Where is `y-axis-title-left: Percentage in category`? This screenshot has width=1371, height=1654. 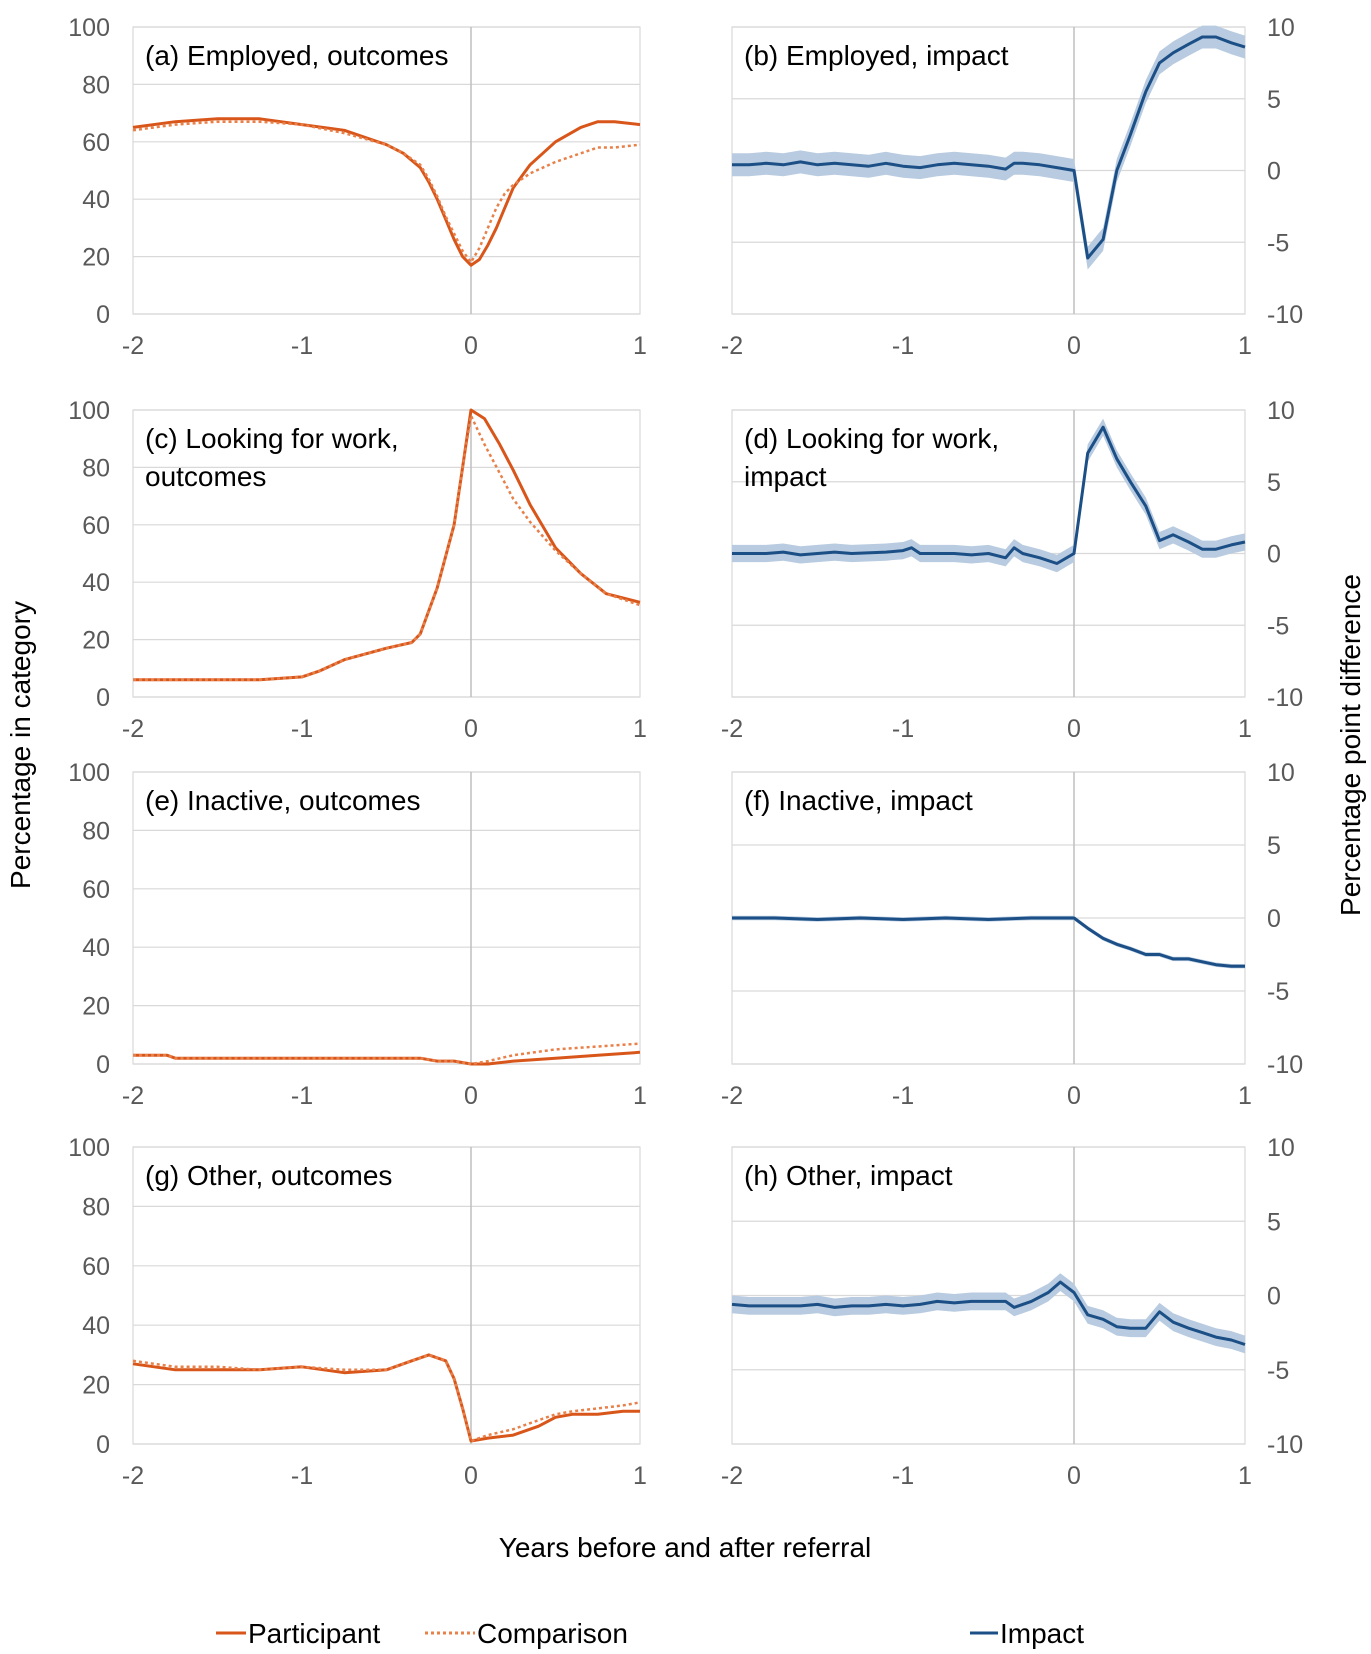
y-axis-title-left: Percentage in category is located at coordinates (20, 745).